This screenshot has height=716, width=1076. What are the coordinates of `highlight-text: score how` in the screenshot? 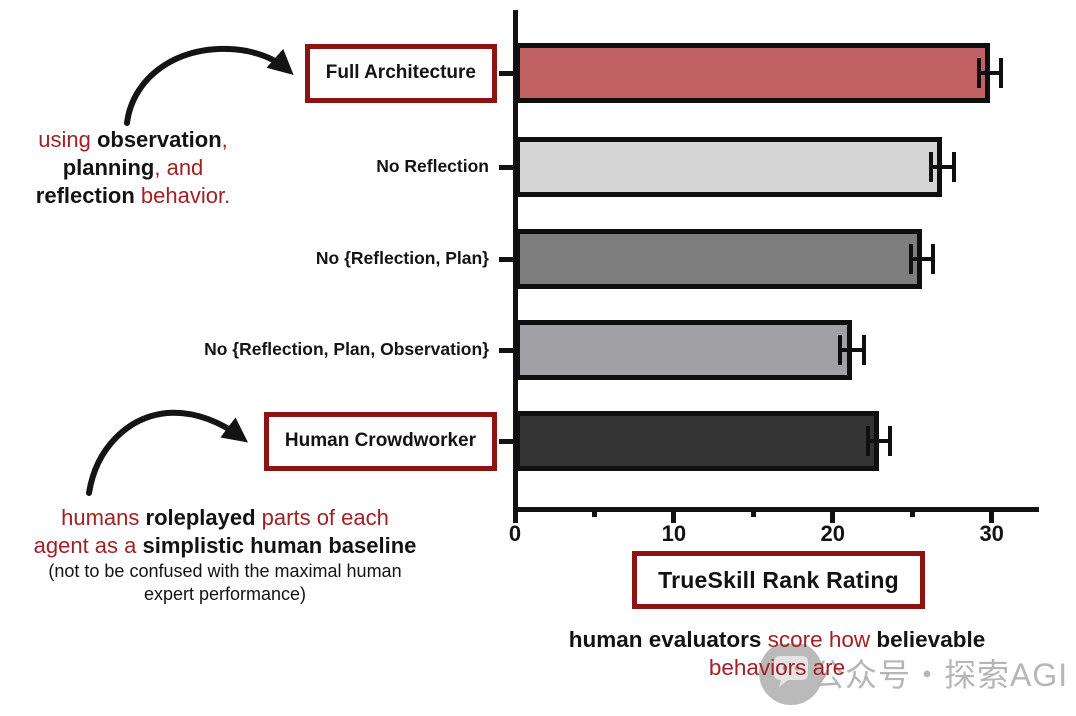 It's located at (822, 639).